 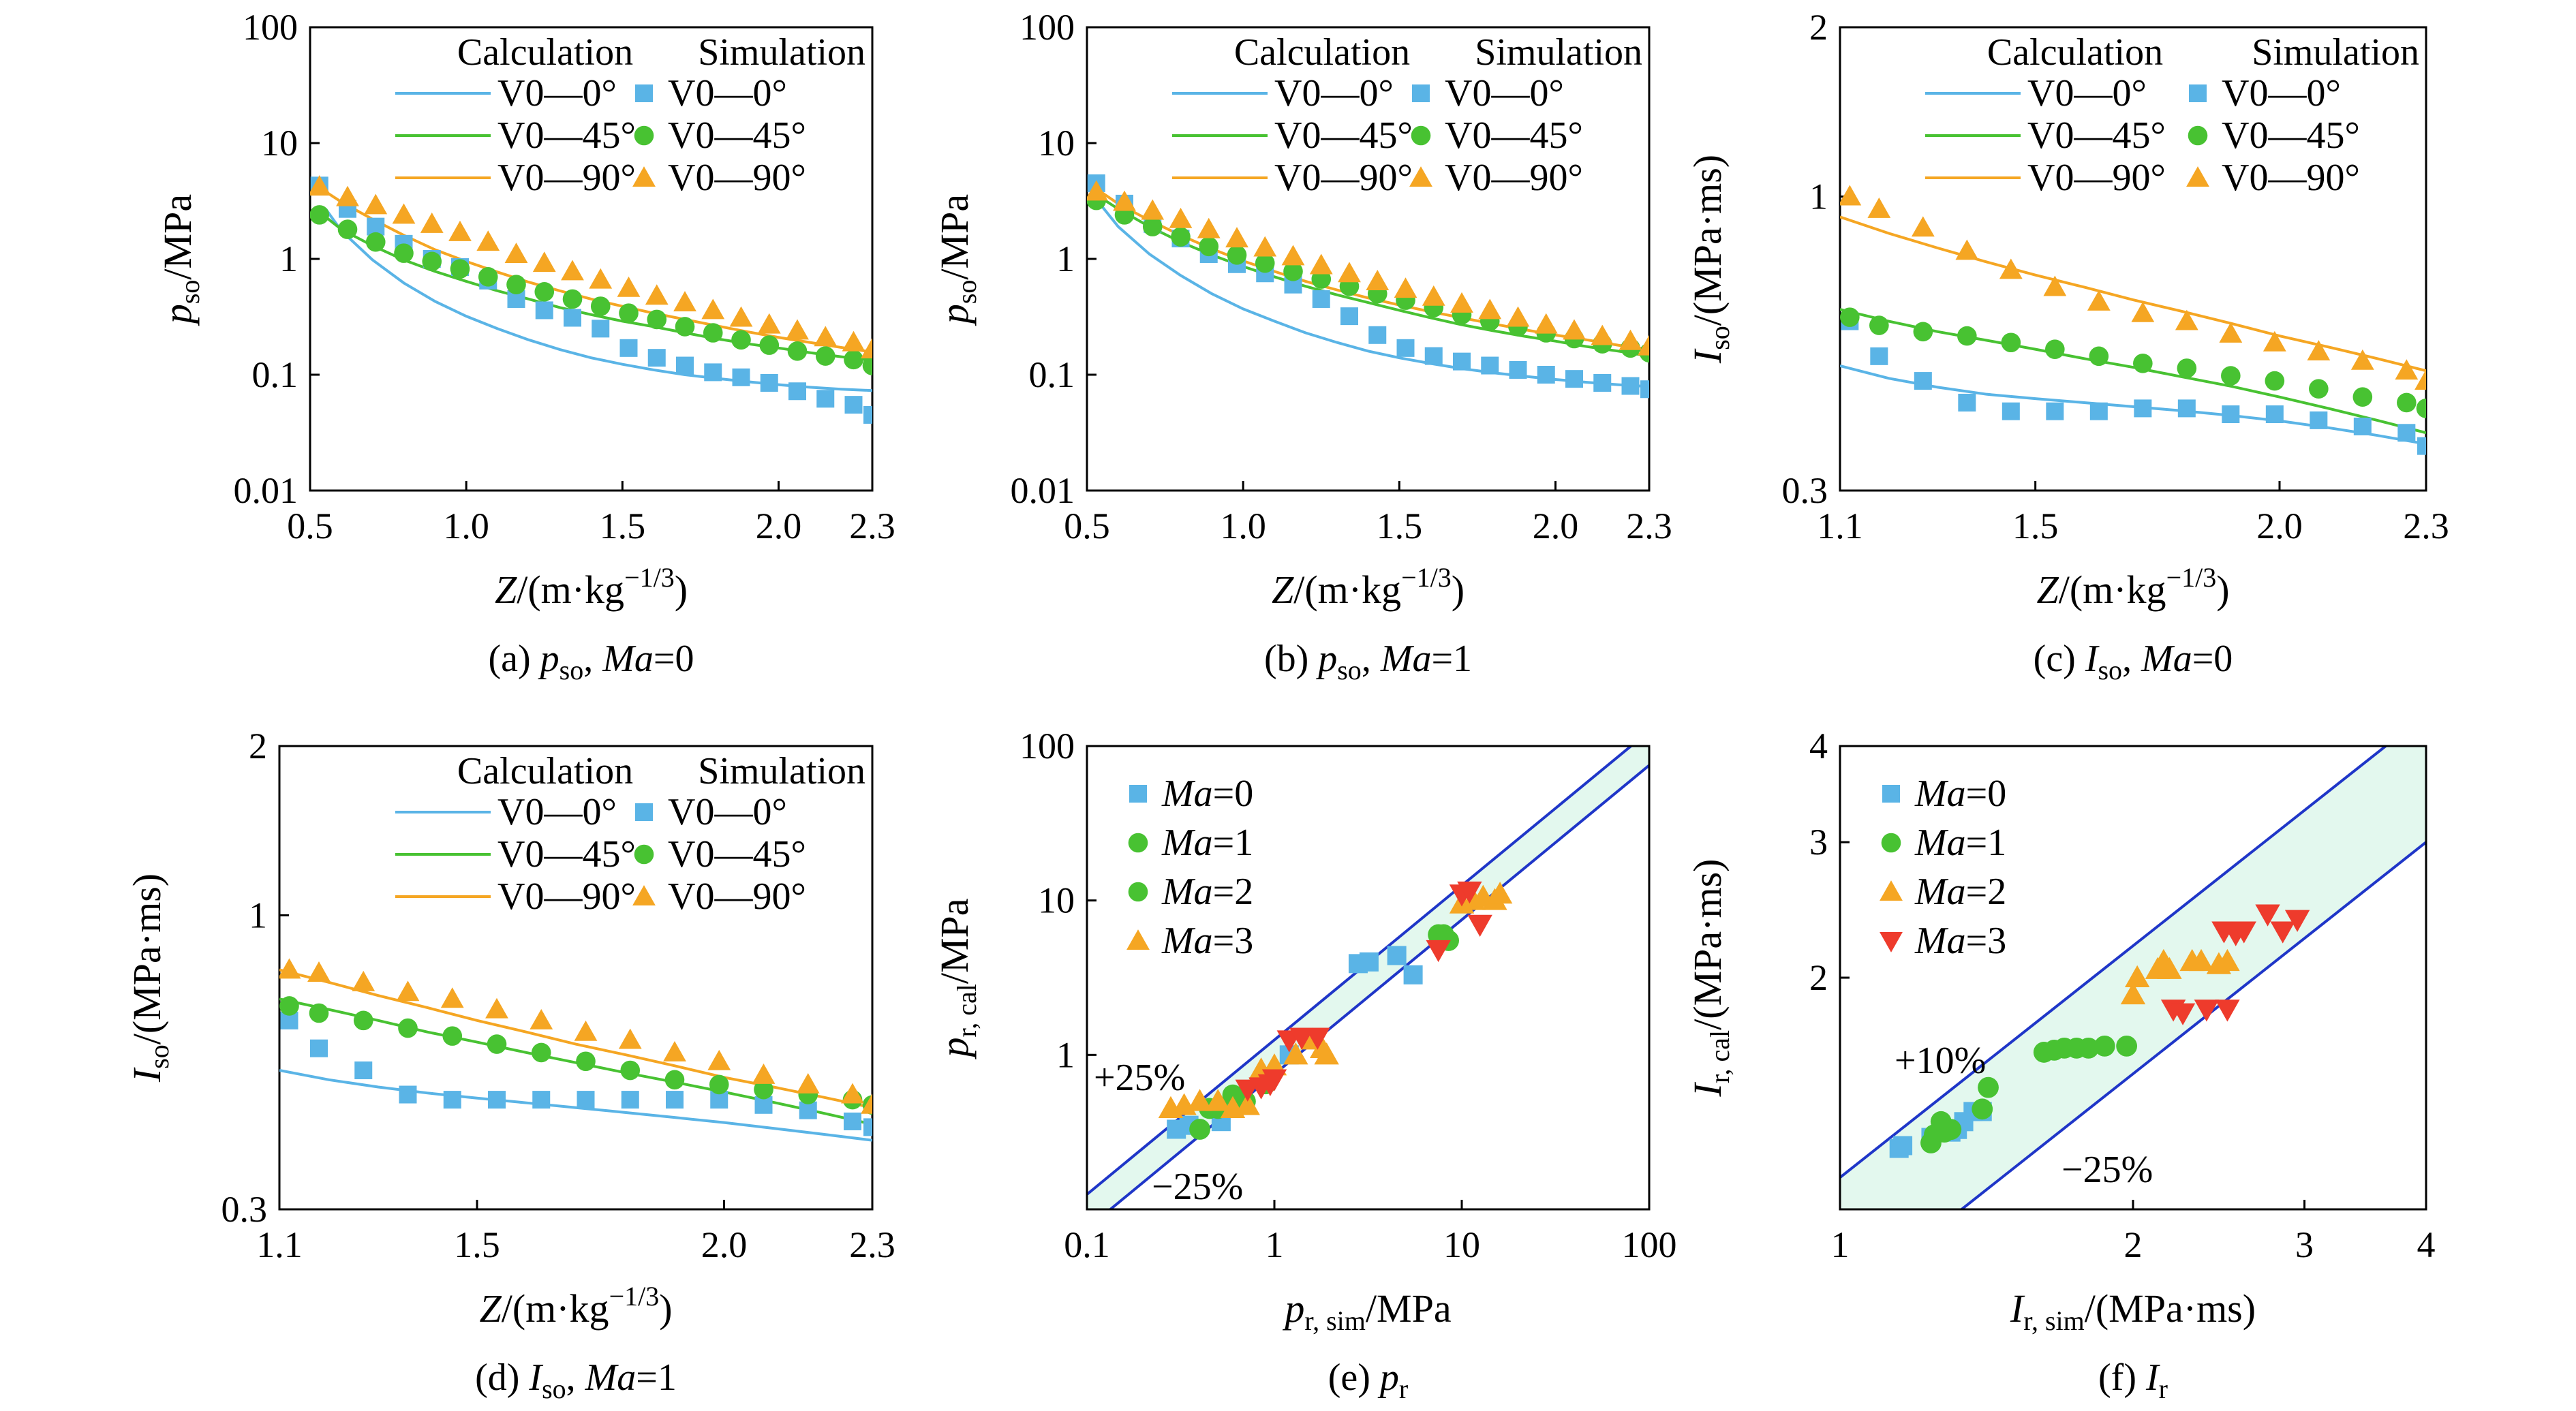 I want to click on x-axis-label: pr, sim/MPa, so click(x=1366, y=1311).